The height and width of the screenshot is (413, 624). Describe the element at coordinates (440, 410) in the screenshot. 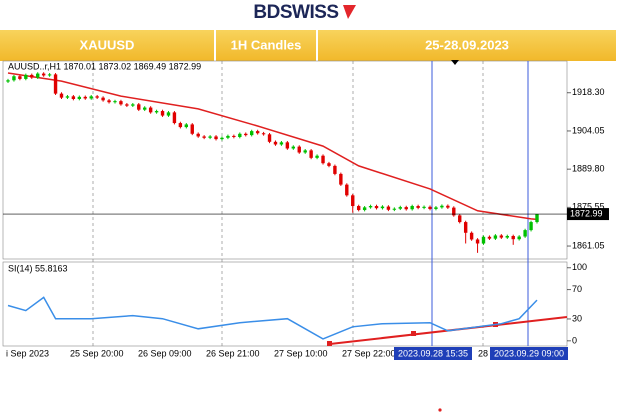

I see `dot` at that location.